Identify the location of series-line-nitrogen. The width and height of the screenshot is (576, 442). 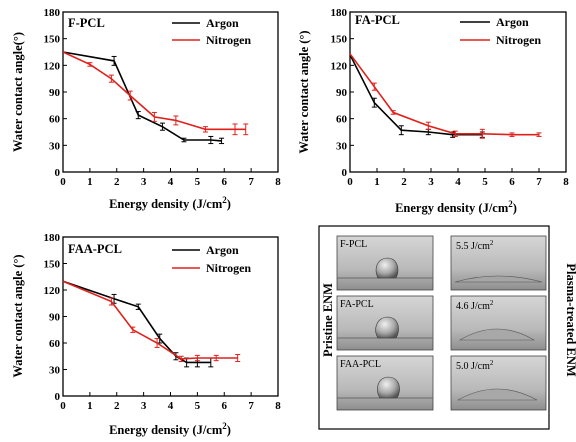
(150, 320).